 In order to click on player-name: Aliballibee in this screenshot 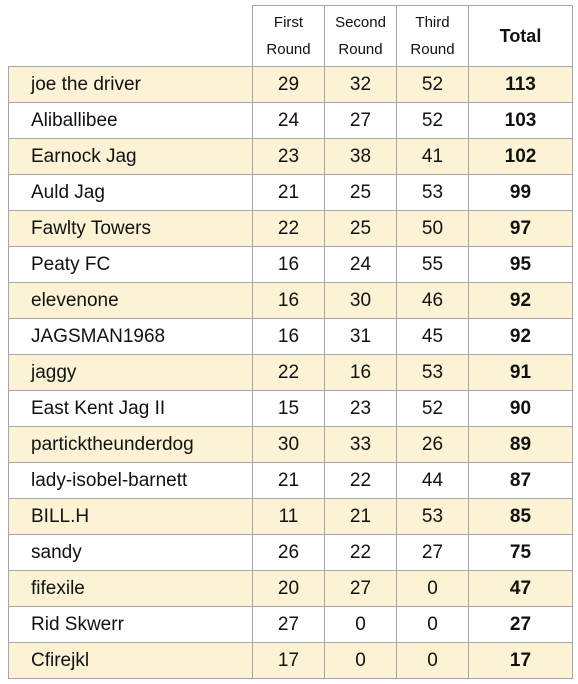, I will do `click(130, 120)`.